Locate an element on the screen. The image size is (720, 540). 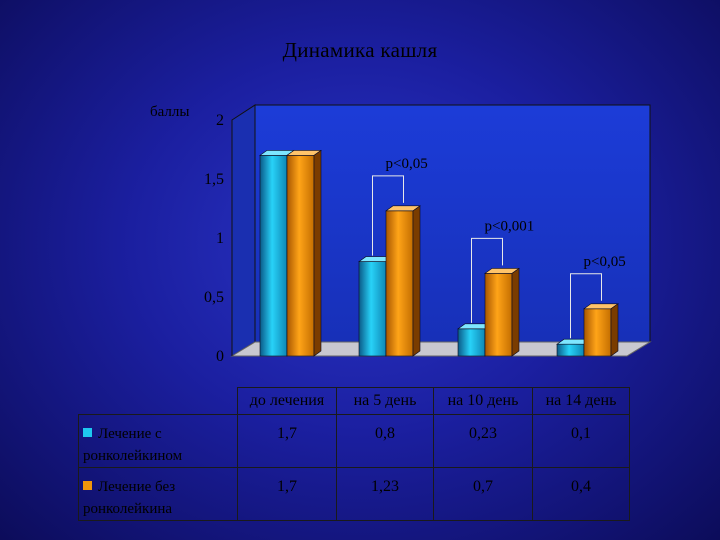
chart-title: Динамика кашля is located at coordinates (360, 50).